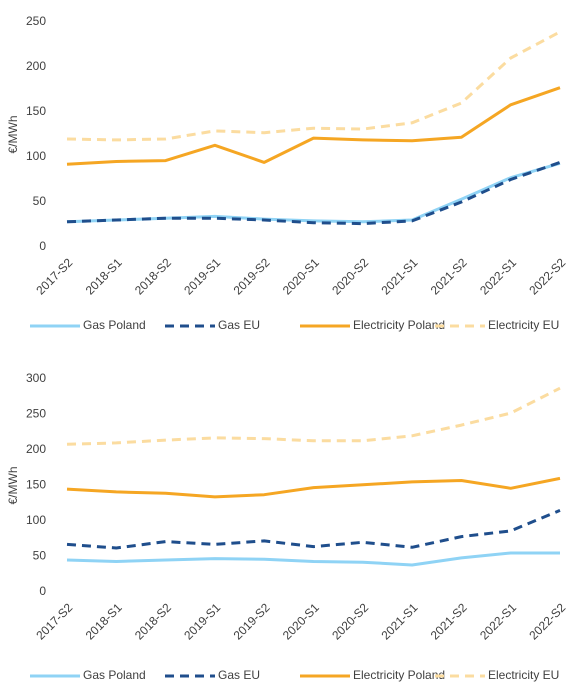 The width and height of the screenshot is (571, 683). Describe the element at coordinates (36, 378) in the screenshot. I see `y-tick-label: 300` at that location.